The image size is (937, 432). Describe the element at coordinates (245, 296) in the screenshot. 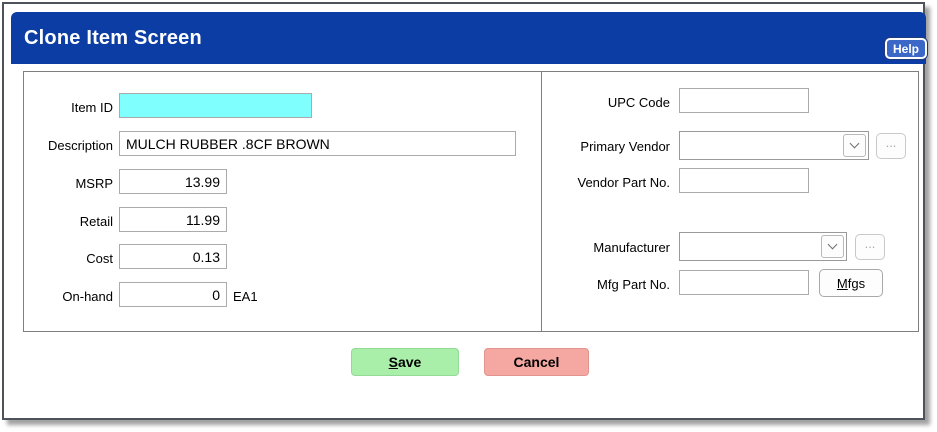

I see `unit-of-measure: EA1` at that location.